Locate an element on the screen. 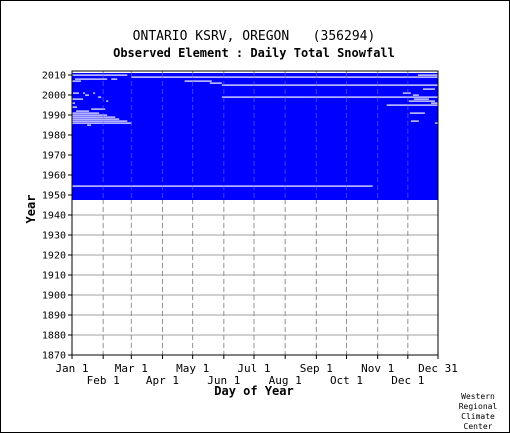 Image resolution: width=510 pixels, height=433 pixels. credit-line: Regional is located at coordinates (478, 406).